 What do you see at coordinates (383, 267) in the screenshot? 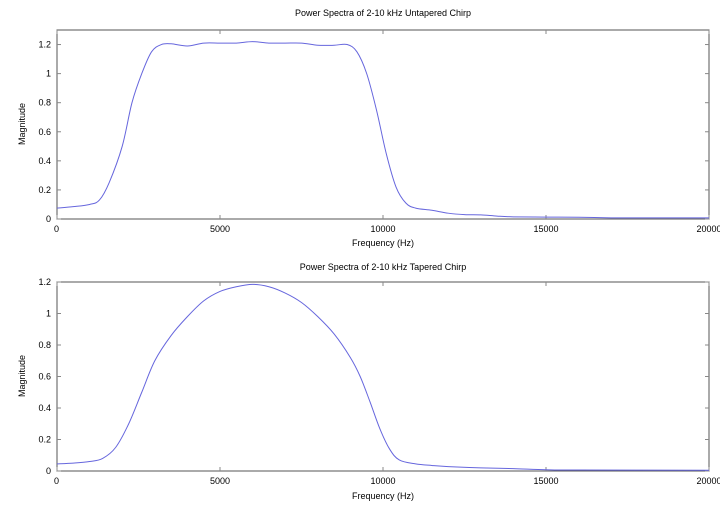
I see `chart-title: Power Spectra of 2-10 kHz Tapered Chirp` at bounding box center [383, 267].